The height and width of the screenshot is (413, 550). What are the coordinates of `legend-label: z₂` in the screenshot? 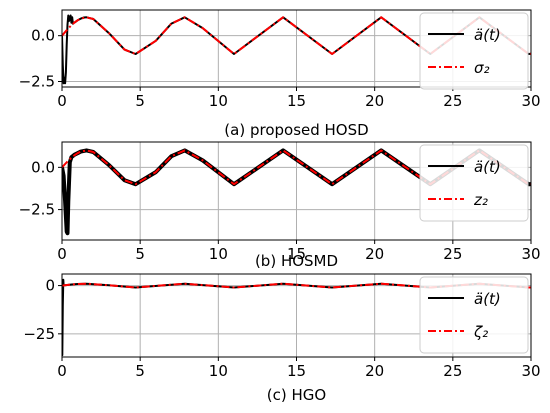 It's located at (480, 200).